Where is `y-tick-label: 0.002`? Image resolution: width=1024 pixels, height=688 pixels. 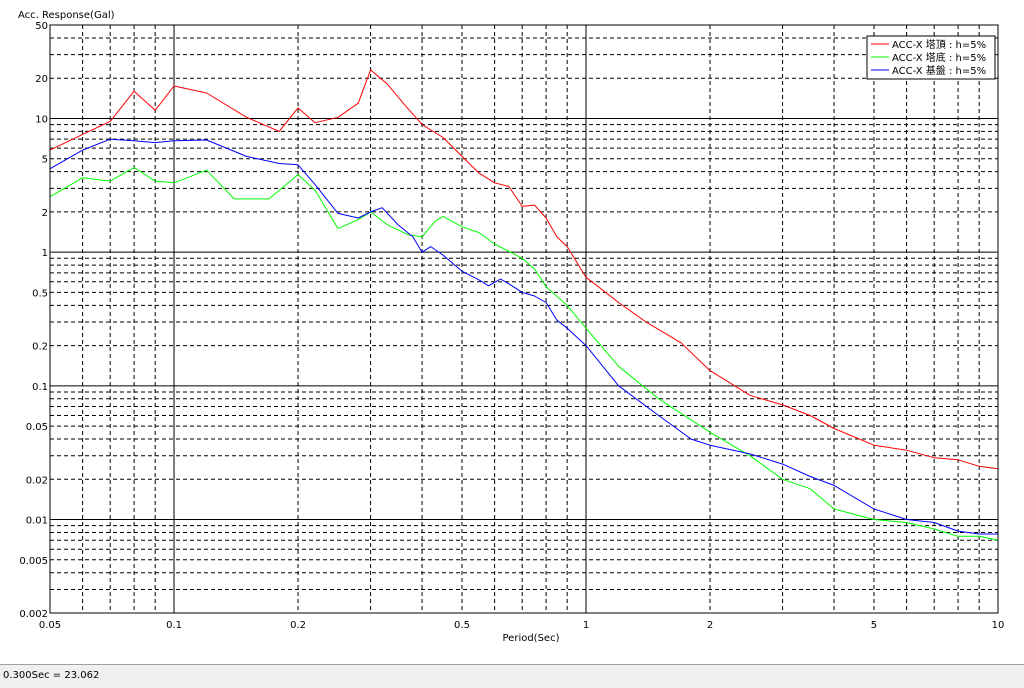
y-tick-label: 0.002 is located at coordinates (33, 614).